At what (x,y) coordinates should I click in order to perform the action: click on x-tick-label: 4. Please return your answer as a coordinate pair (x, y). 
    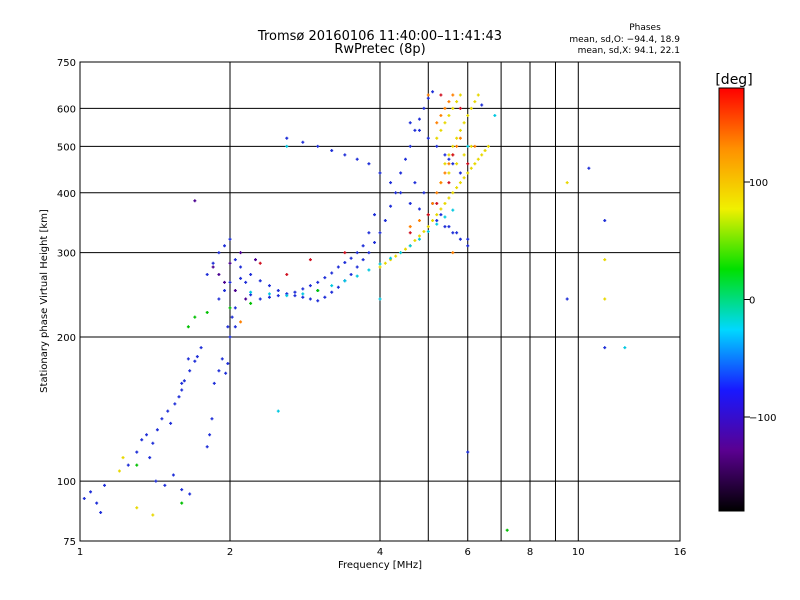
    Looking at the image, I should click on (380, 552).